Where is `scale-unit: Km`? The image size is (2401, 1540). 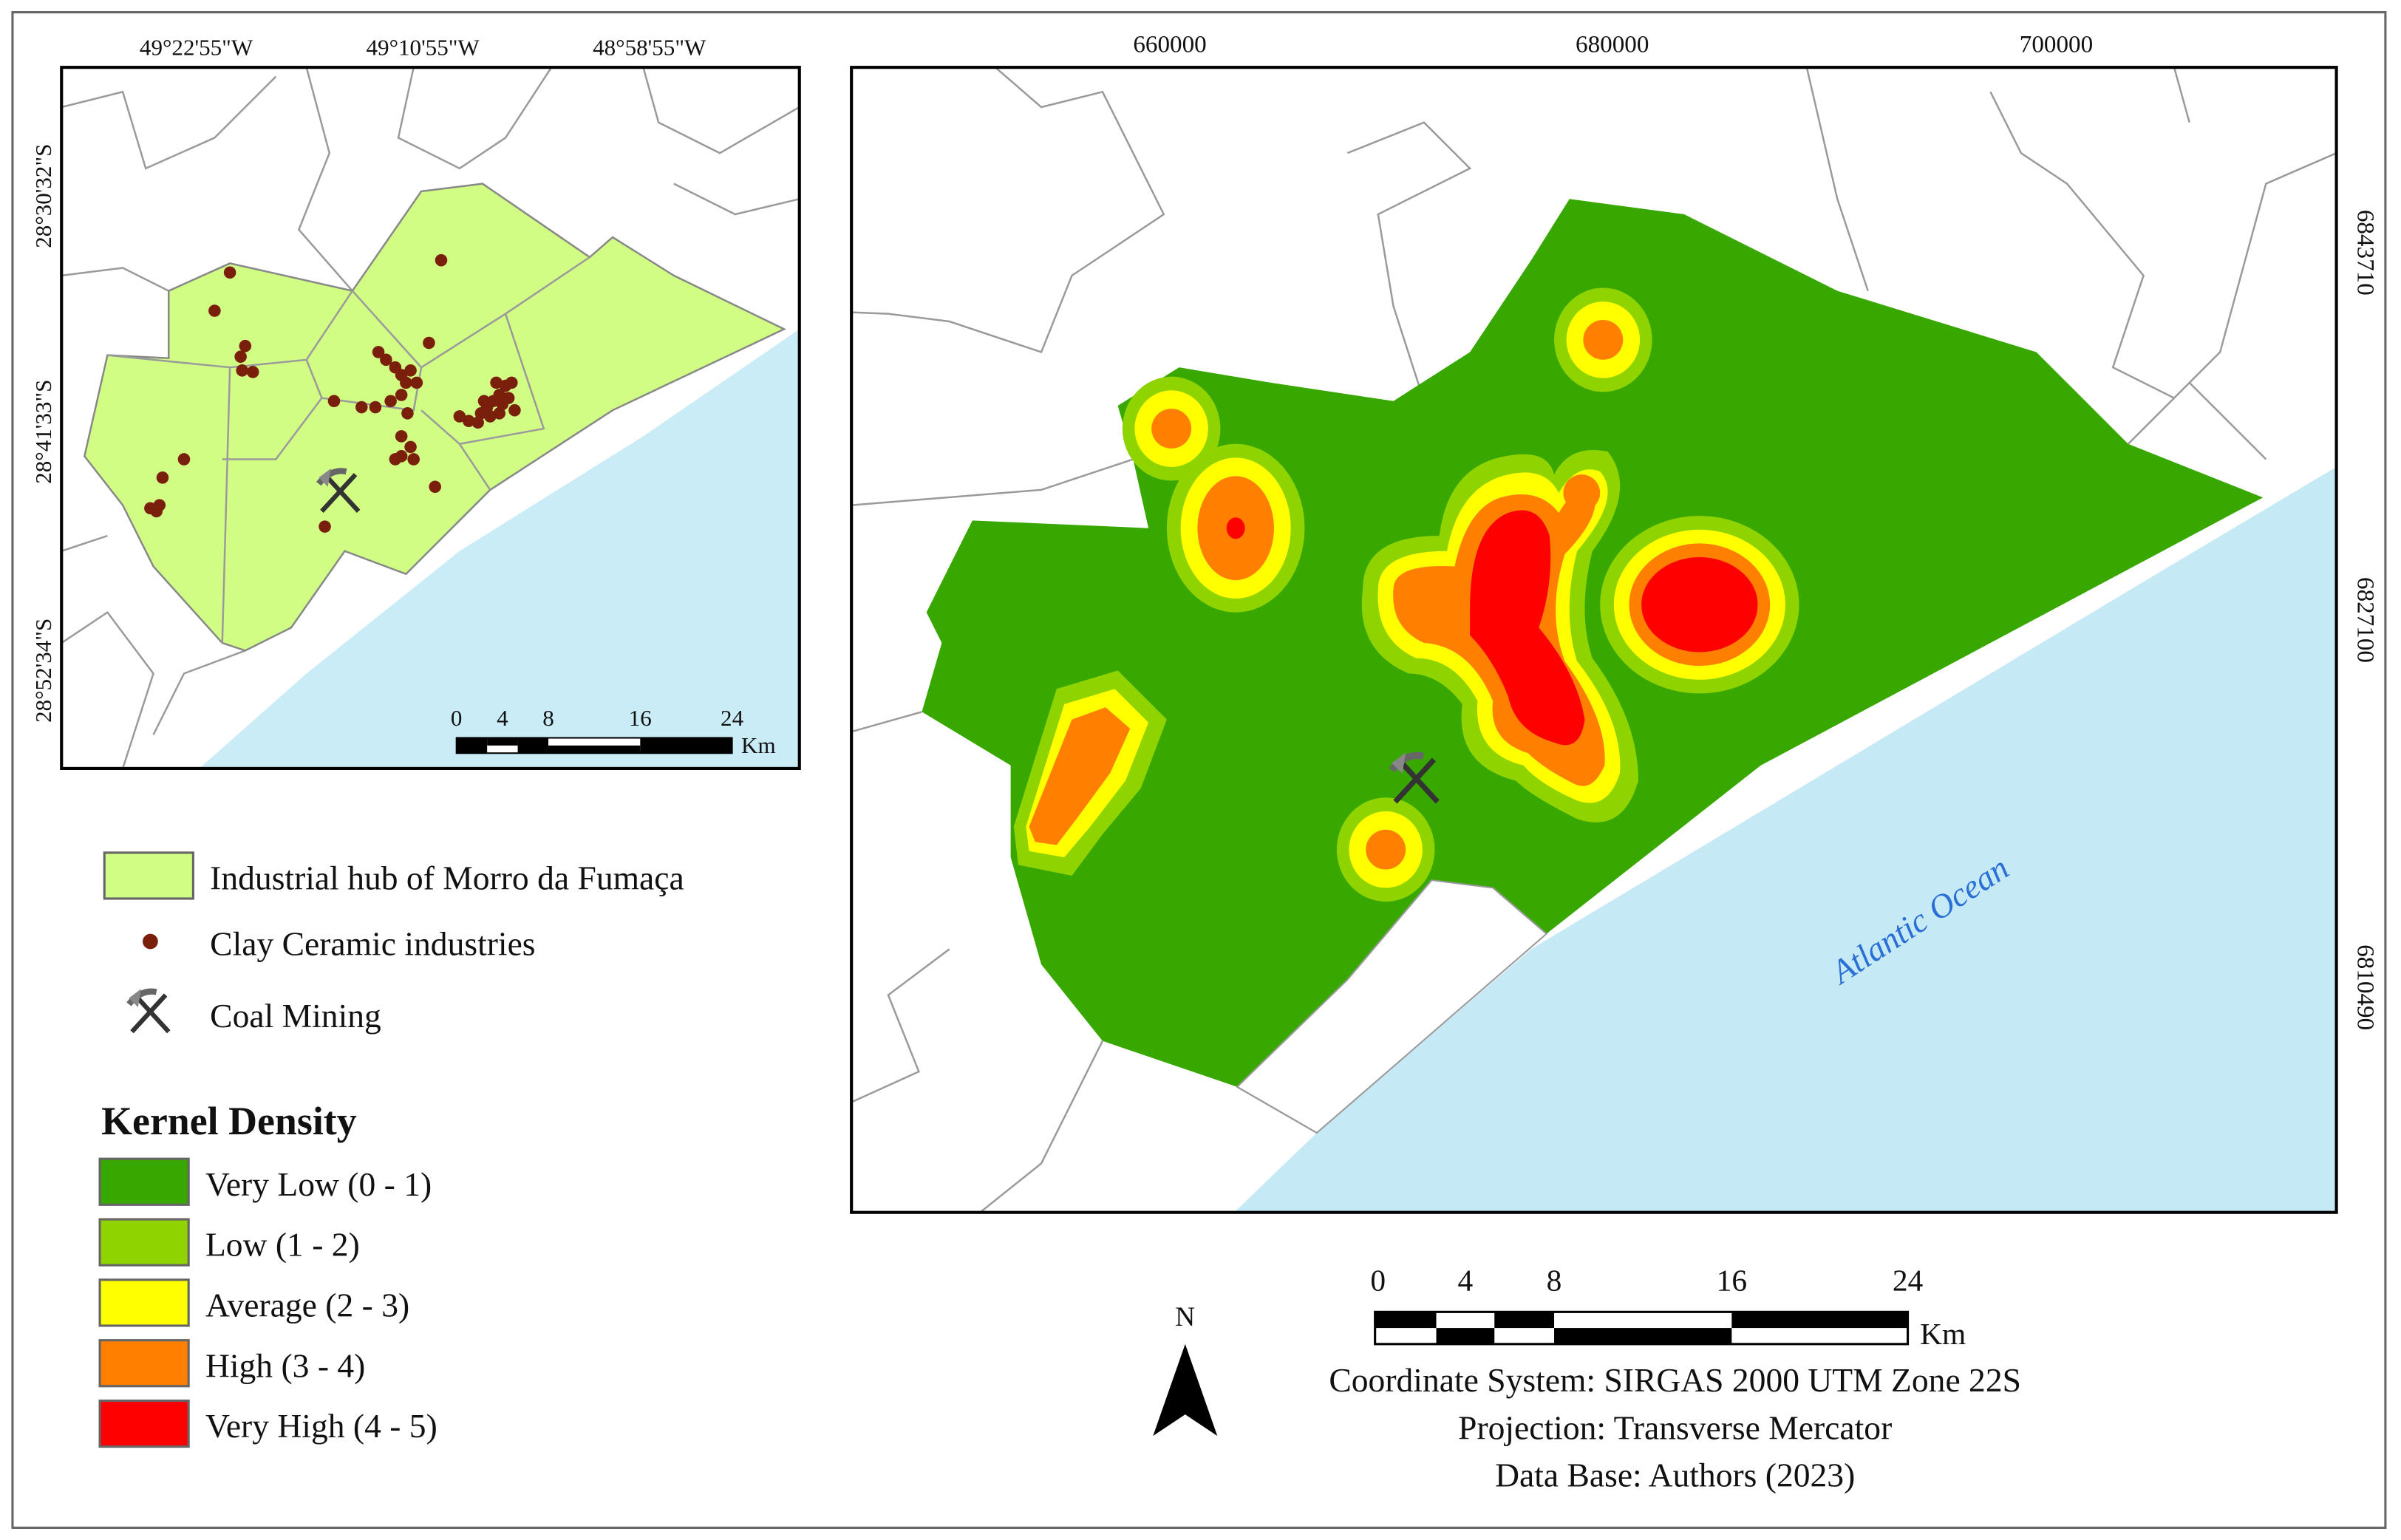
scale-unit: Km is located at coordinates (1943, 1334).